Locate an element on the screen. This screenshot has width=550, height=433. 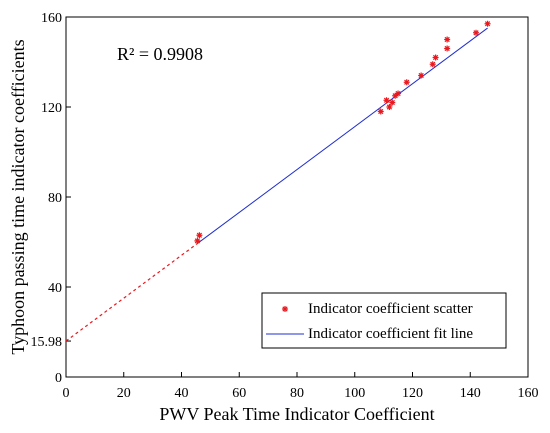
y-tick-label: 0 is located at coordinates (58, 378).